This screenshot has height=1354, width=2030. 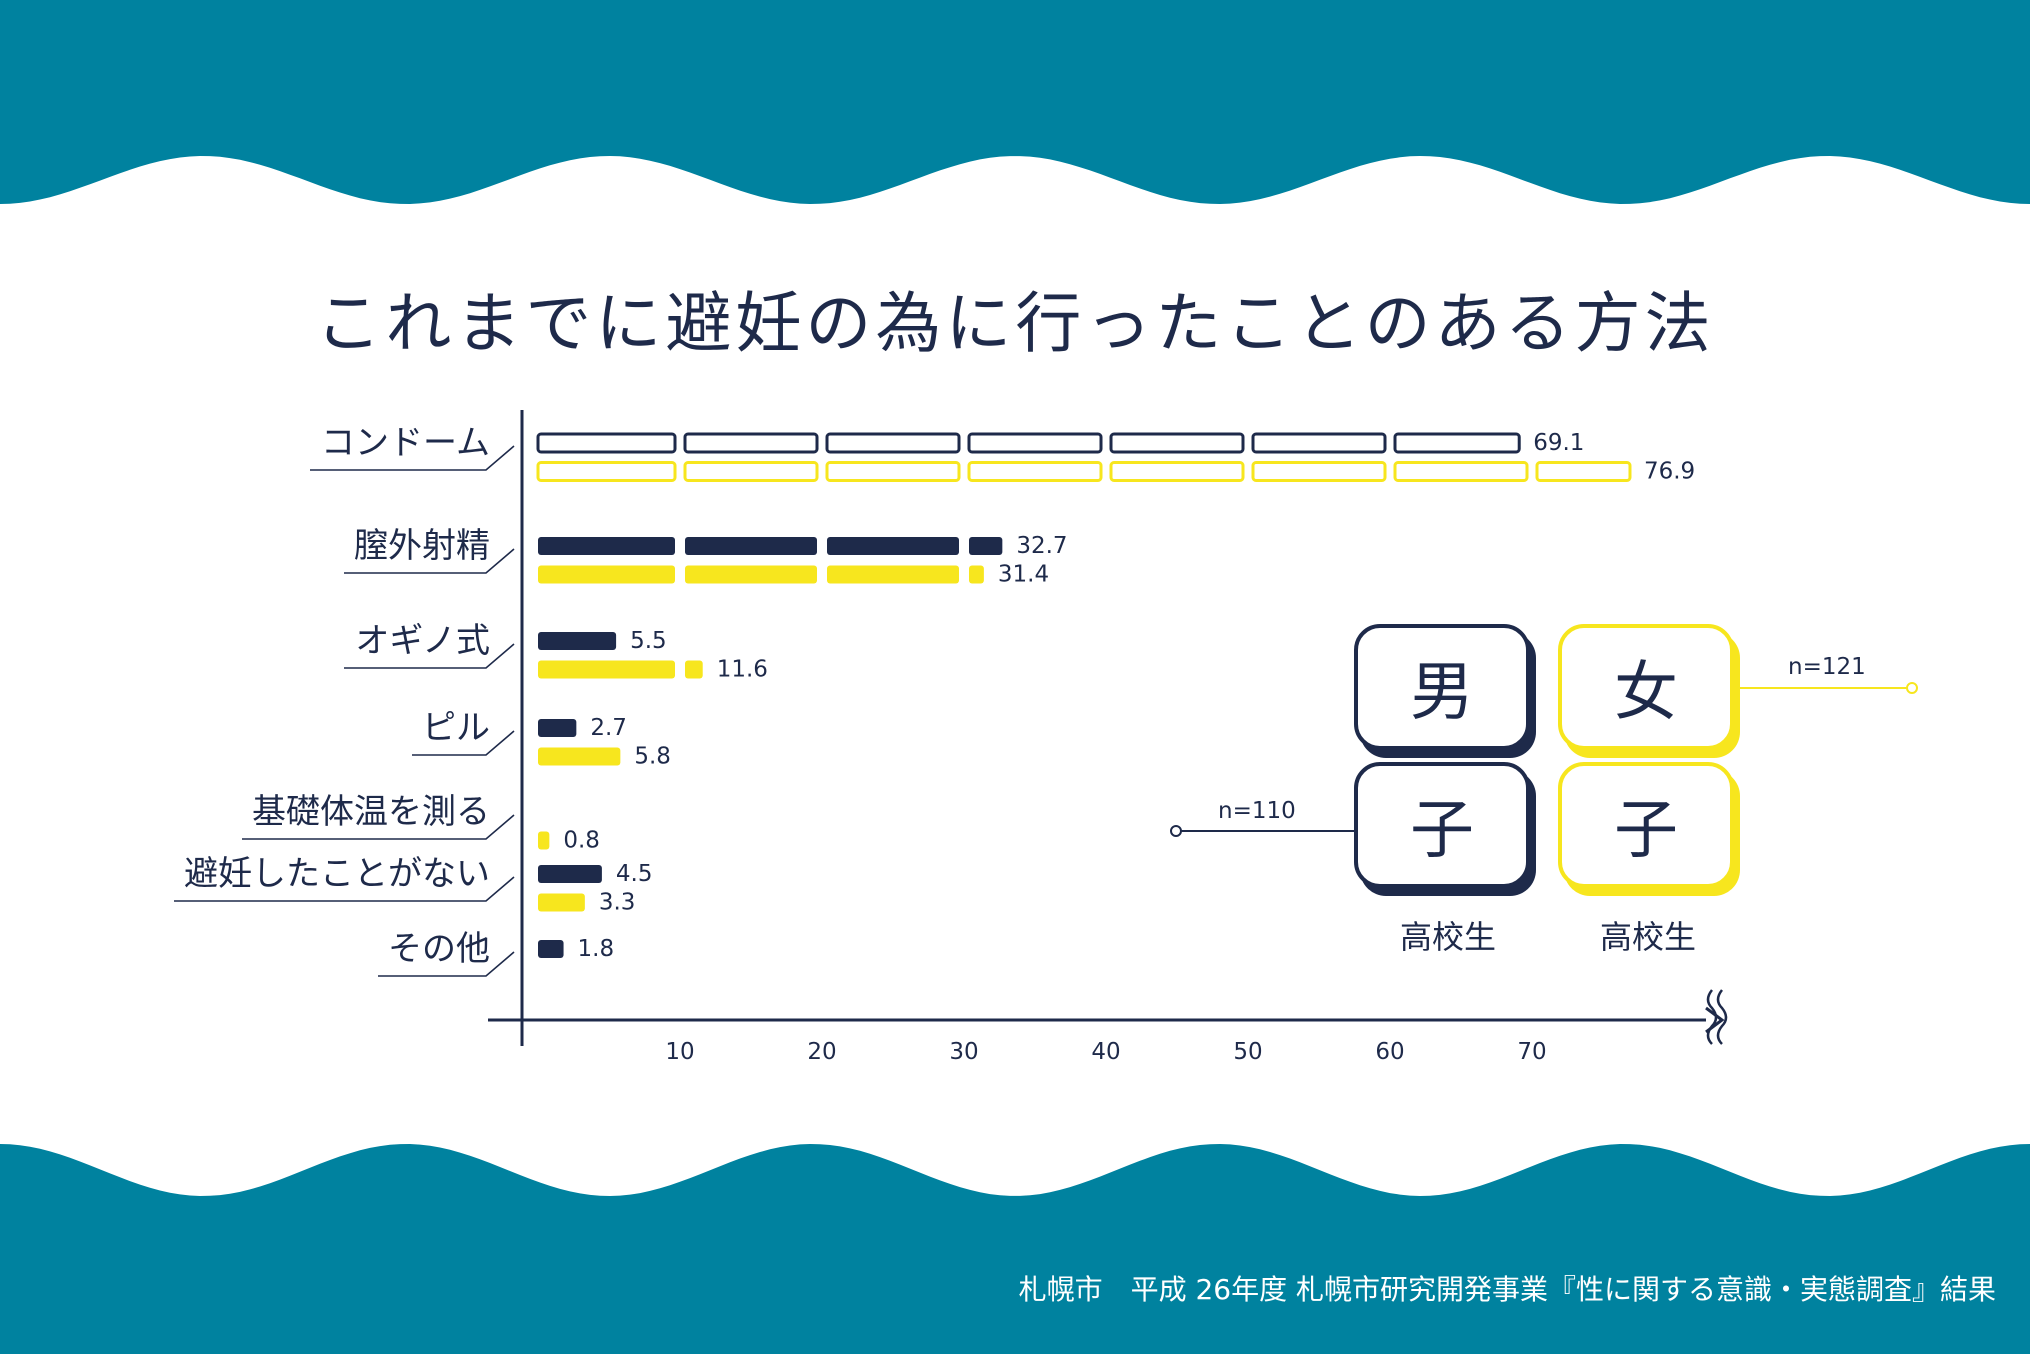 I want to click on legend-female-box-1: 女, so click(x=1646, y=687).